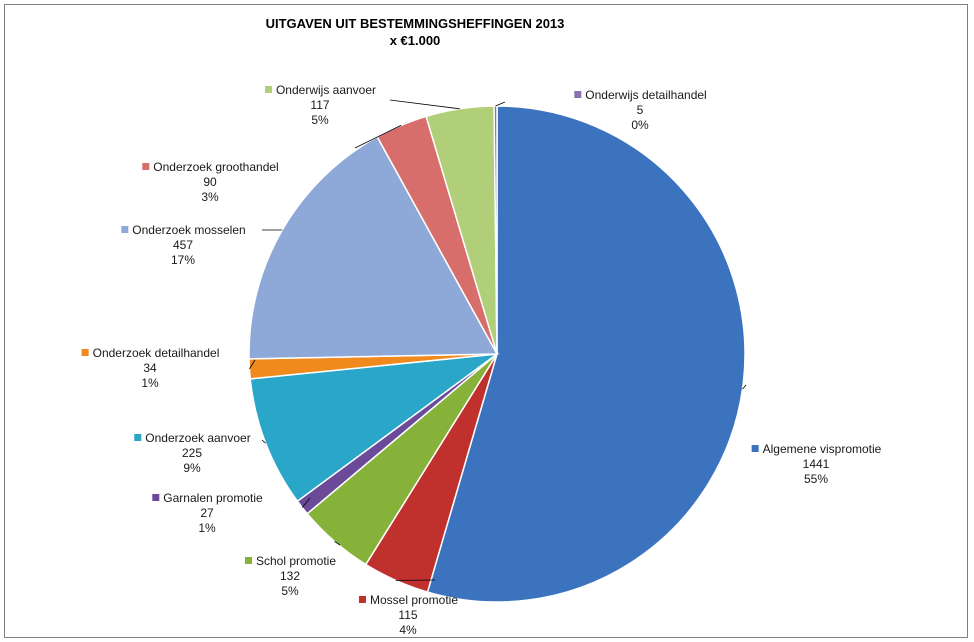 This screenshot has width=974, height=642. I want to click on slice-value-label: 90, so click(210, 182).